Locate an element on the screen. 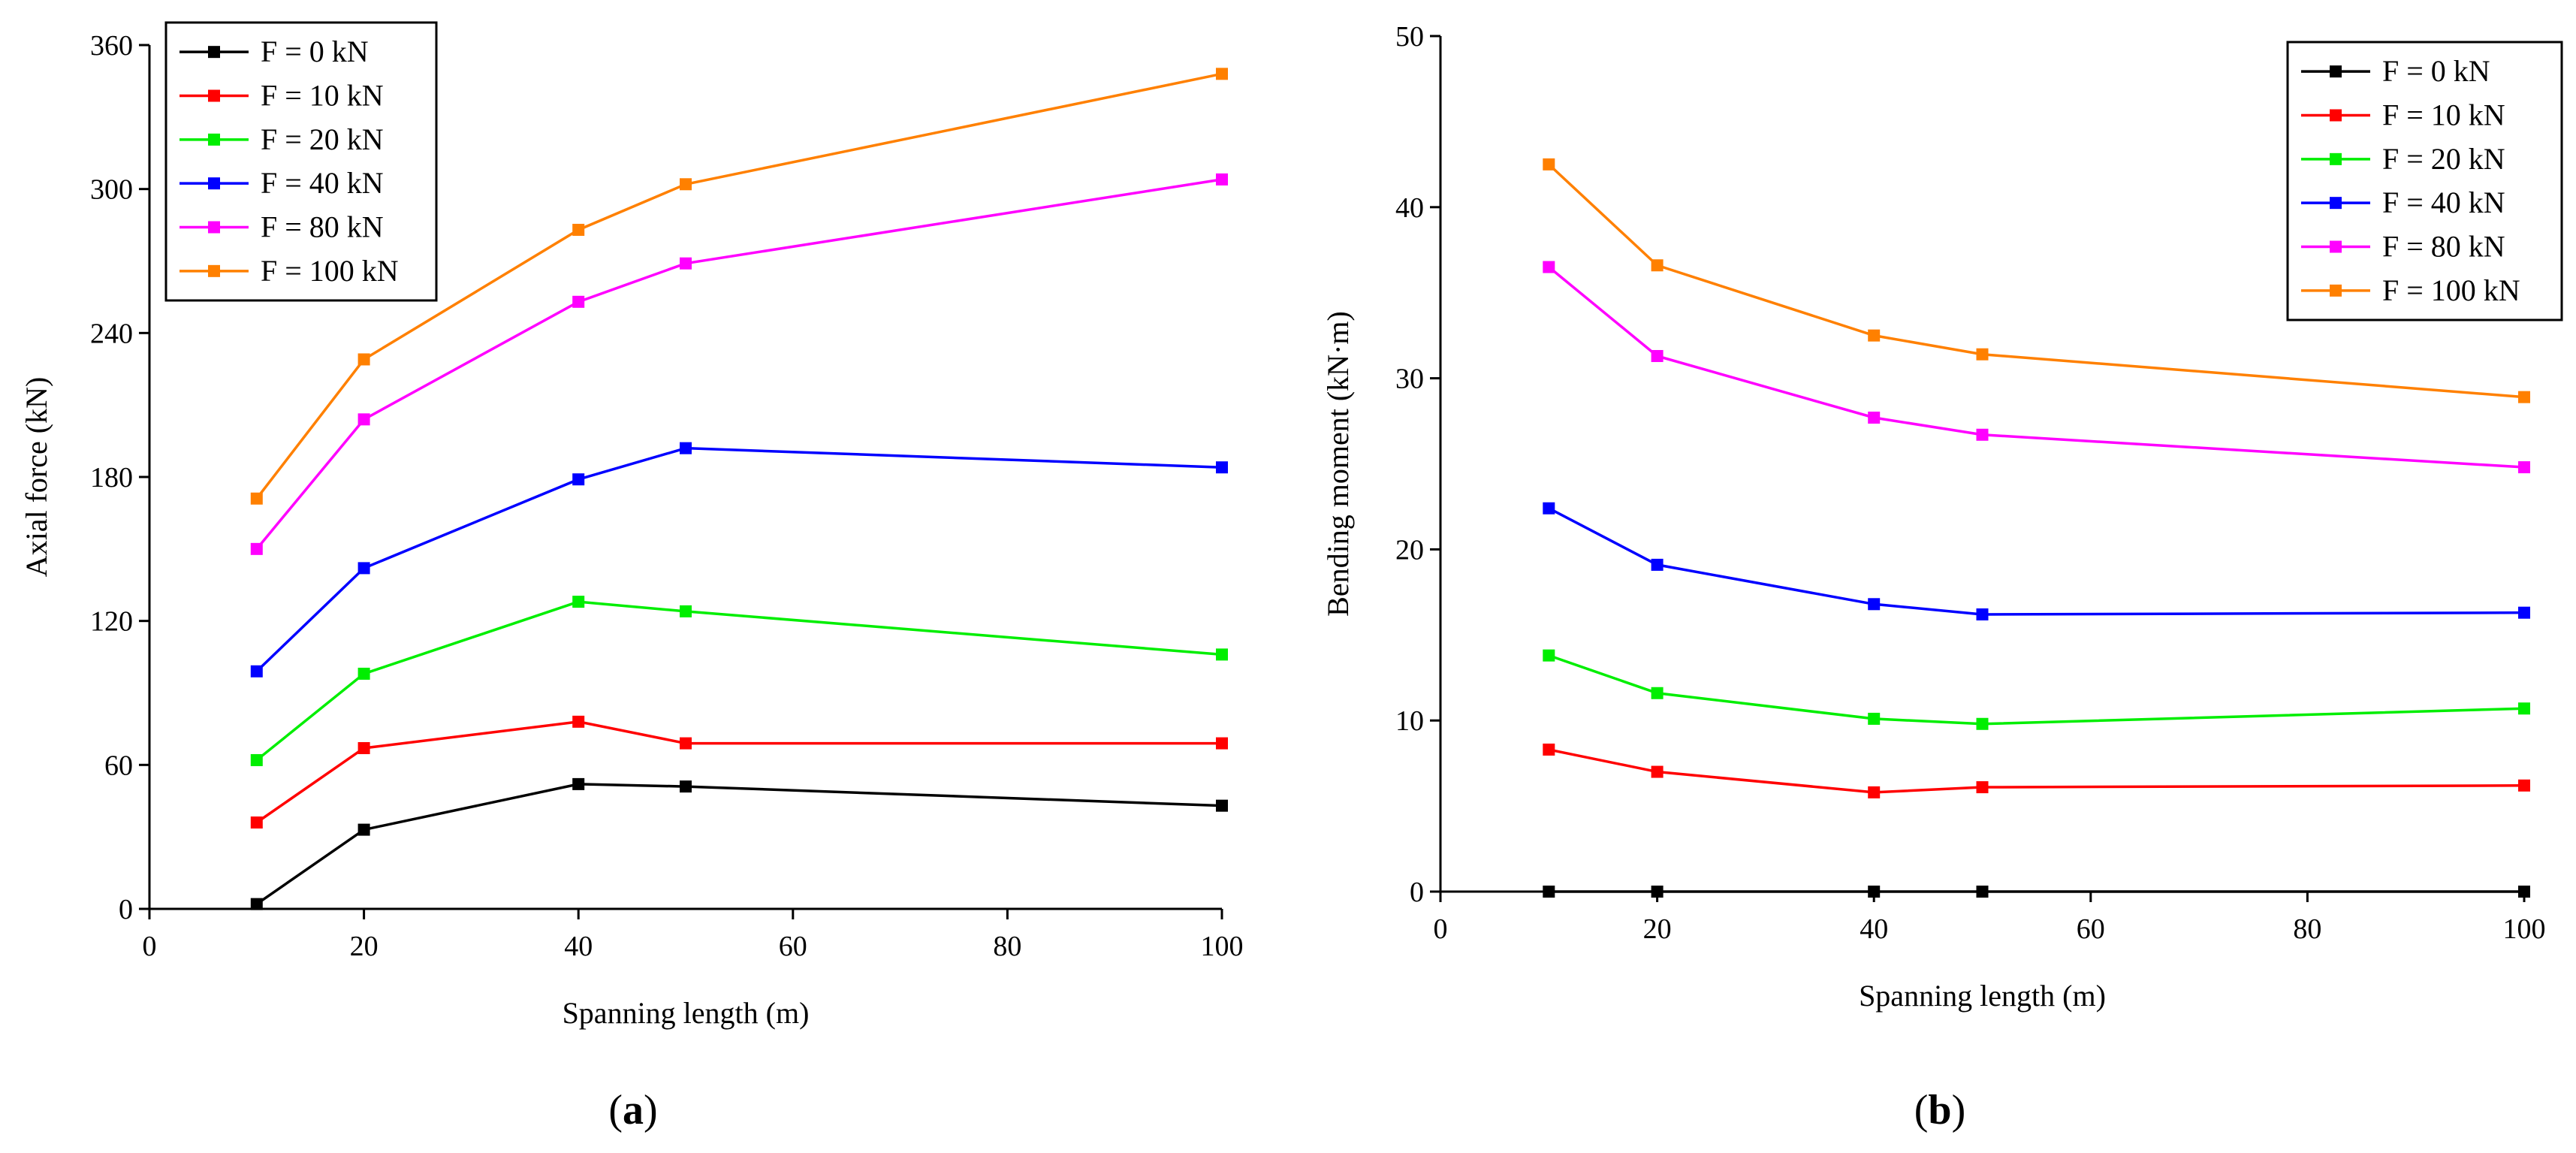  chart-b-y-tick-label: 40 is located at coordinates (1409, 208).